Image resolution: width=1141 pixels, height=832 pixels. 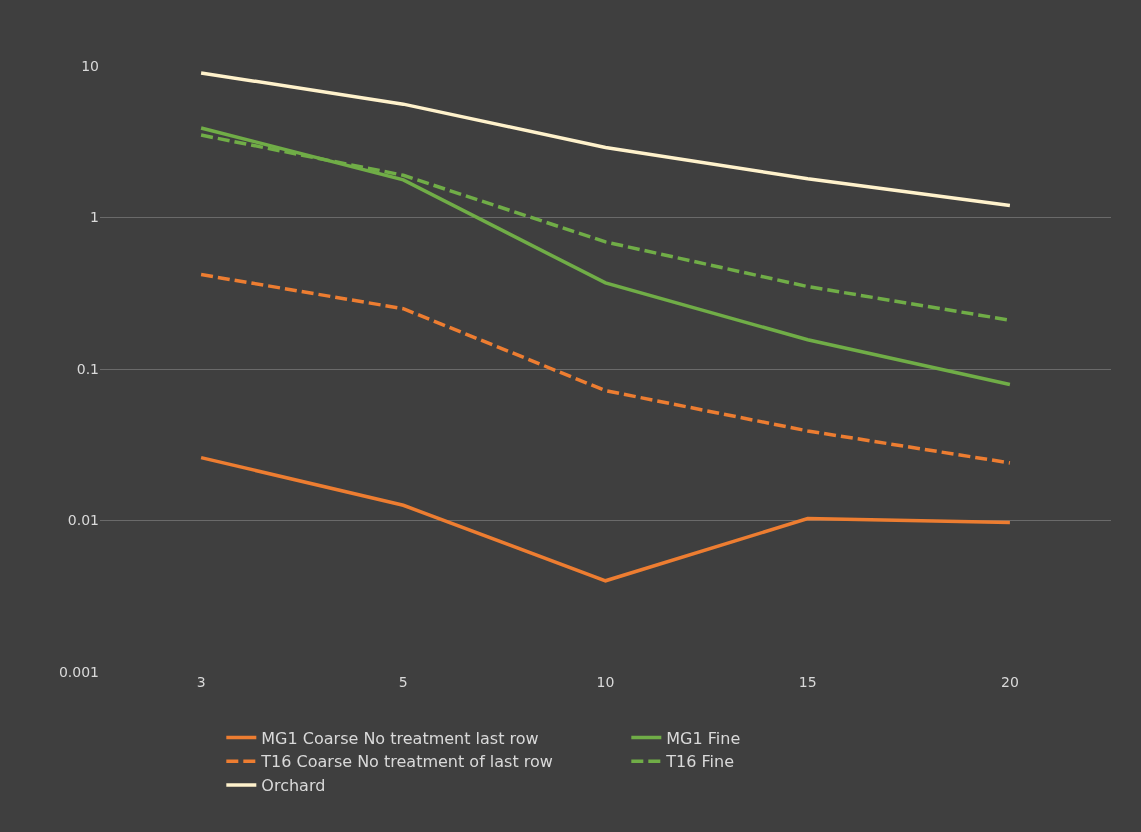 What do you see at coordinates (87, 368) in the screenshot?
I see `y-tick-label: 0.1` at bounding box center [87, 368].